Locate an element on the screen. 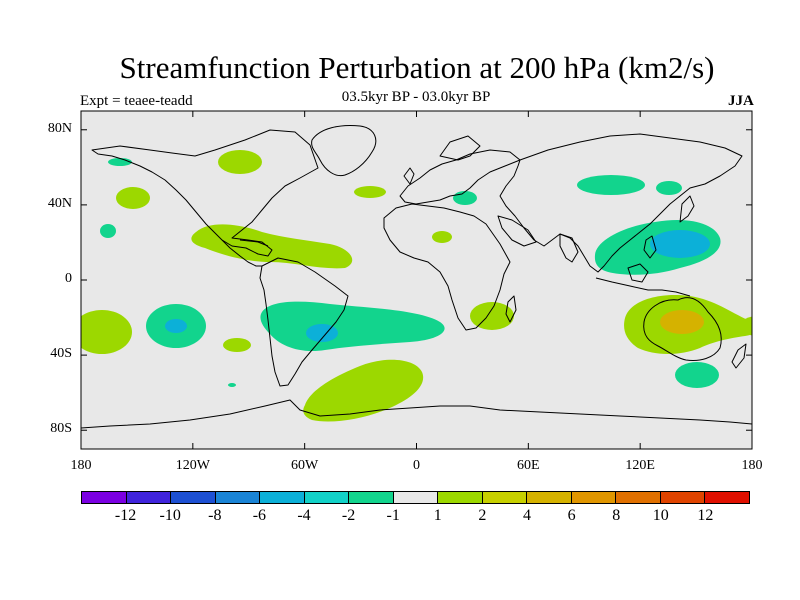 This screenshot has width=800, height=600. colorbar-label: 6 is located at coordinates (571, 515).